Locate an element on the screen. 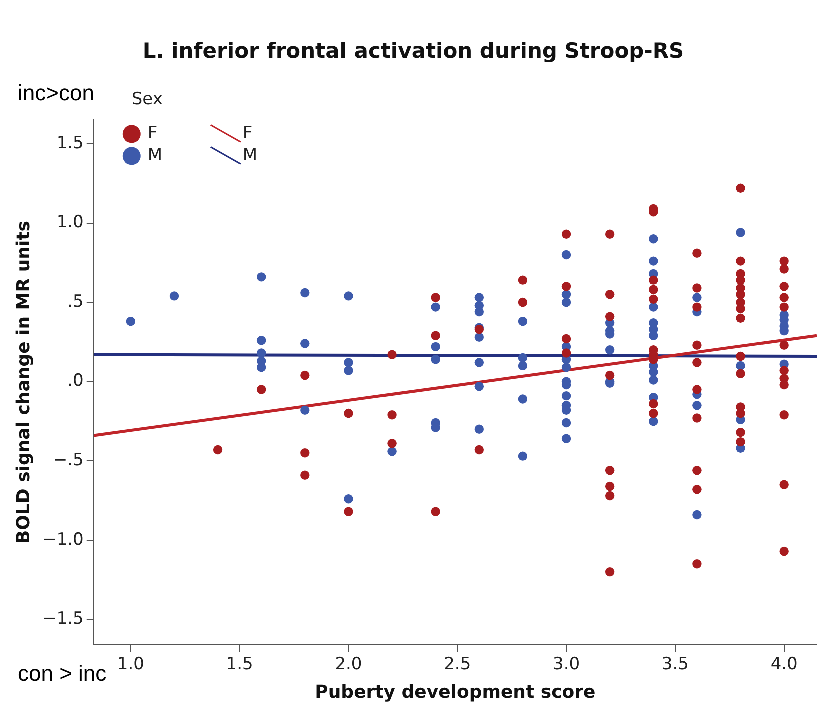 The image size is (825, 718). y-tick-label: 1.0 is located at coordinates (70, 222).